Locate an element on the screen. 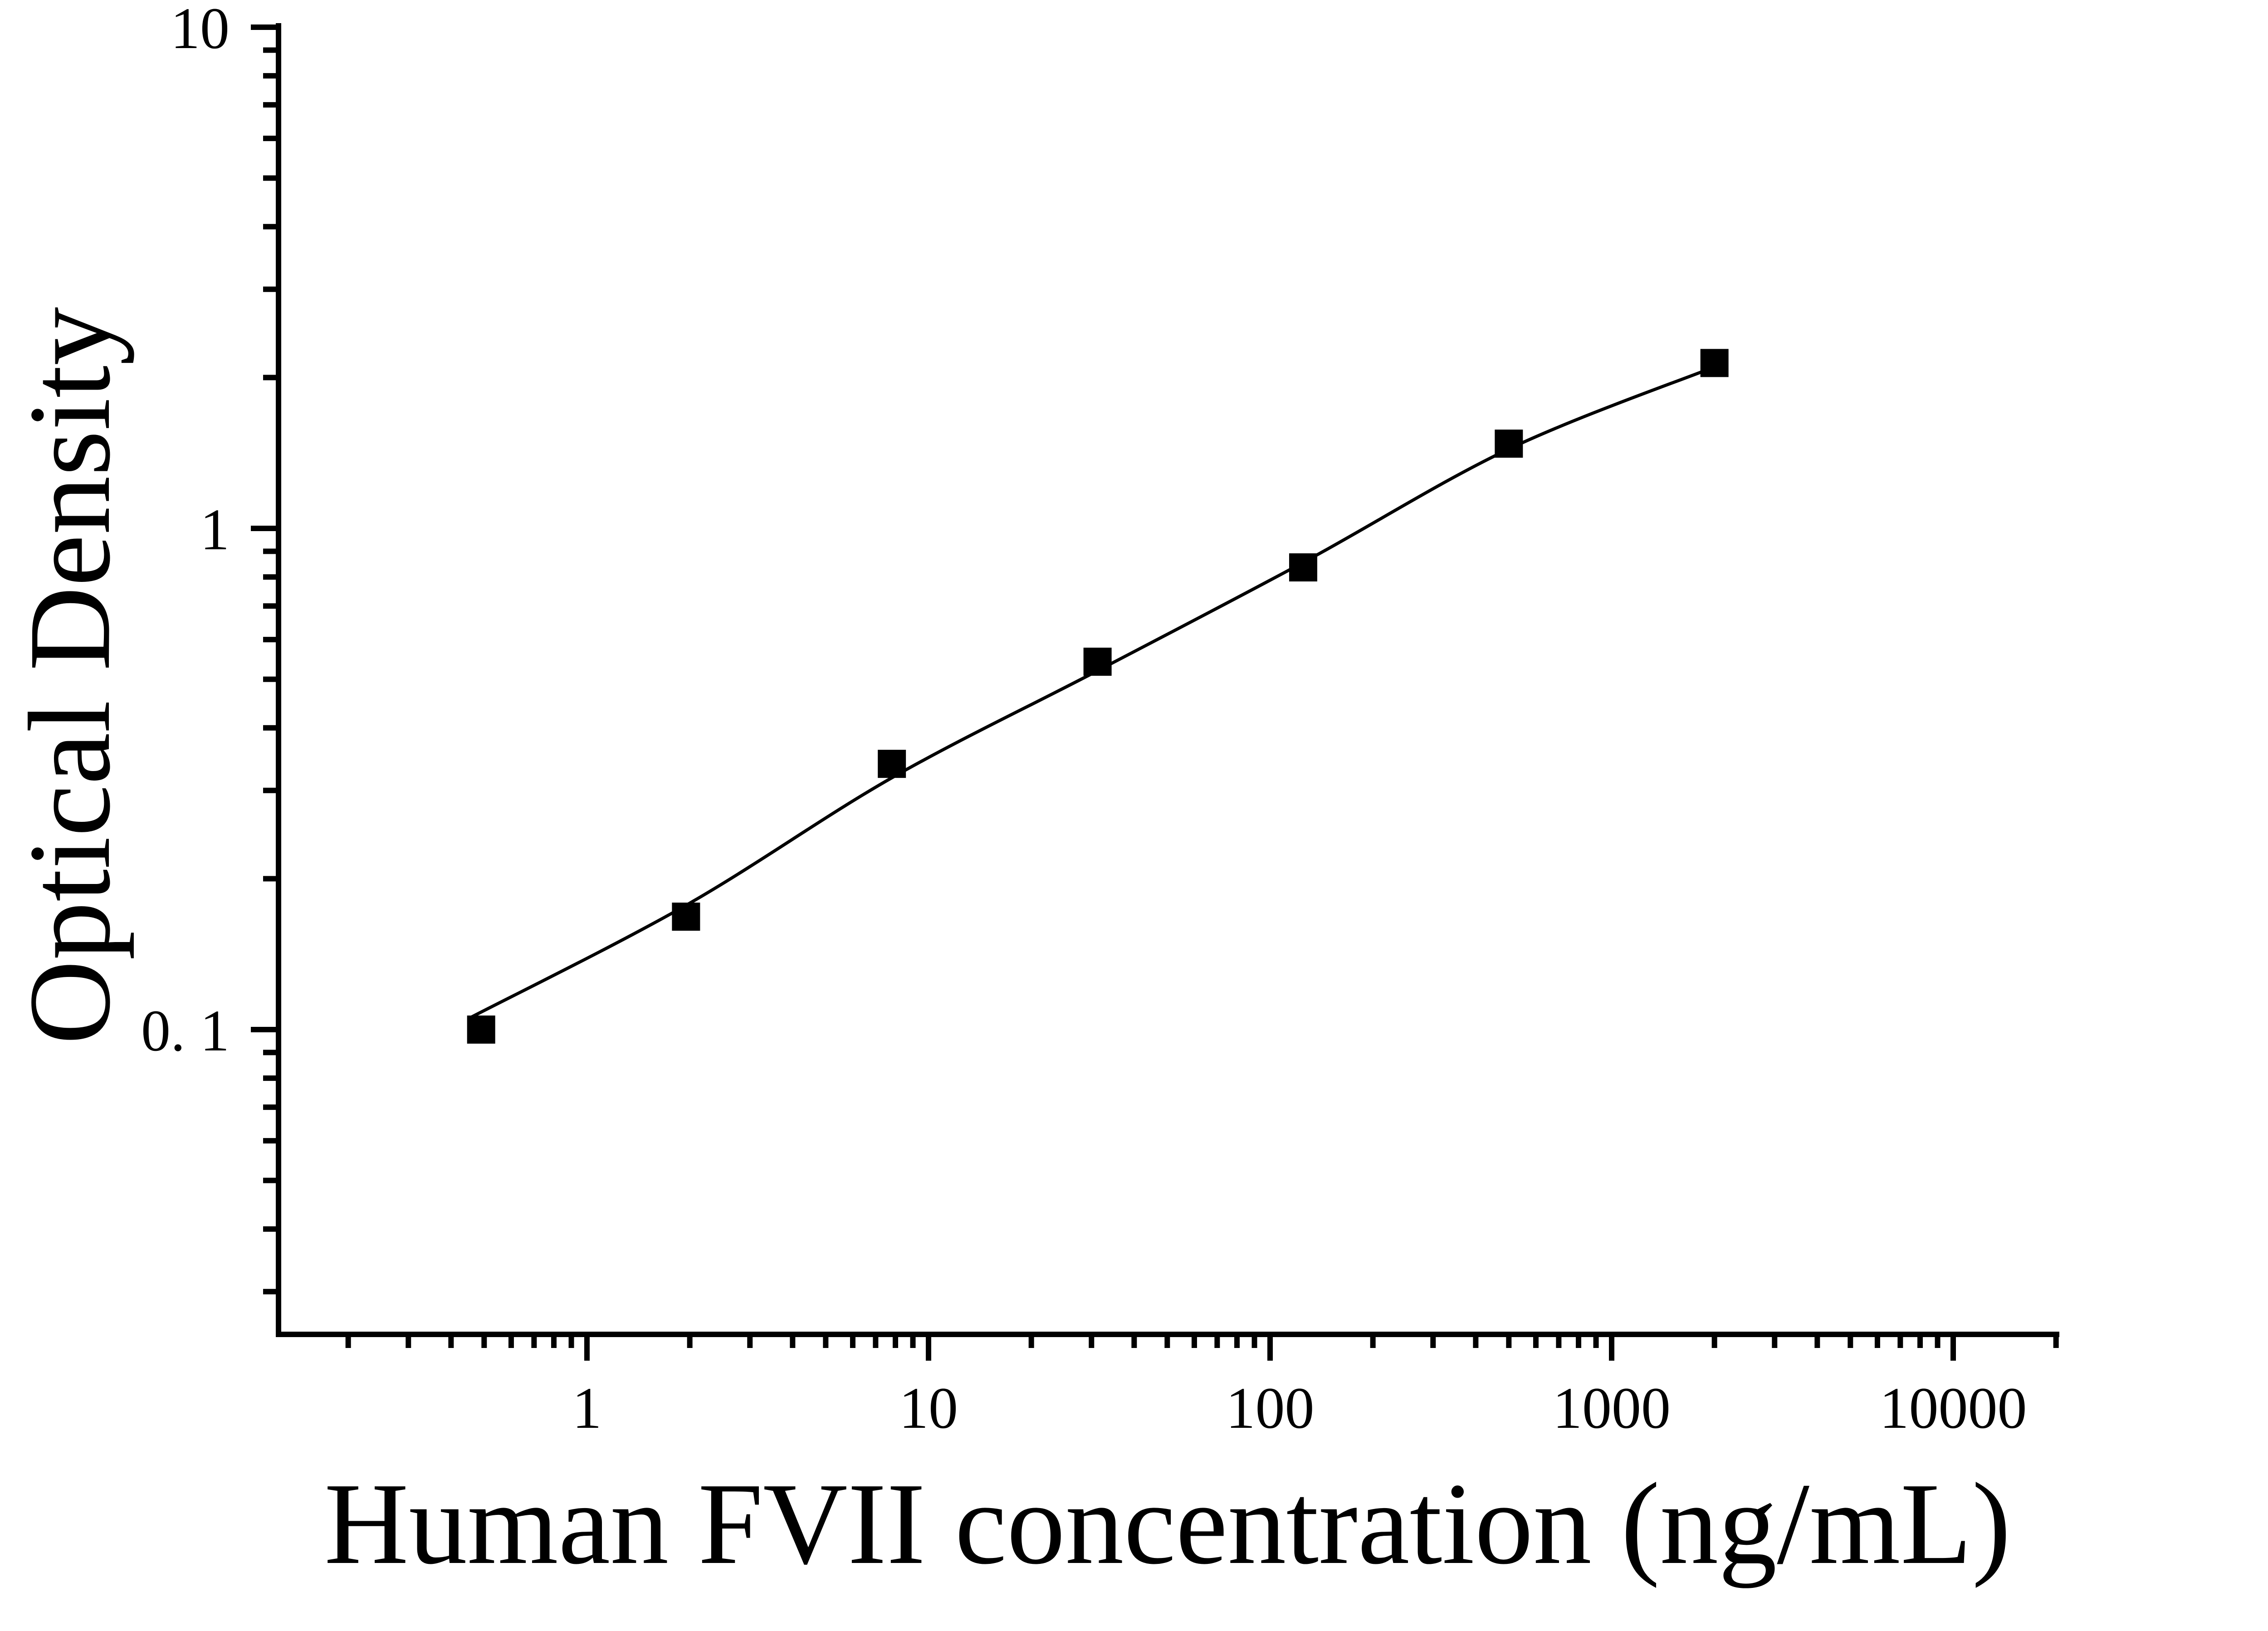 The width and height of the screenshot is (2268, 1631). x-tick-label-10: 10 is located at coordinates (929, 1408).